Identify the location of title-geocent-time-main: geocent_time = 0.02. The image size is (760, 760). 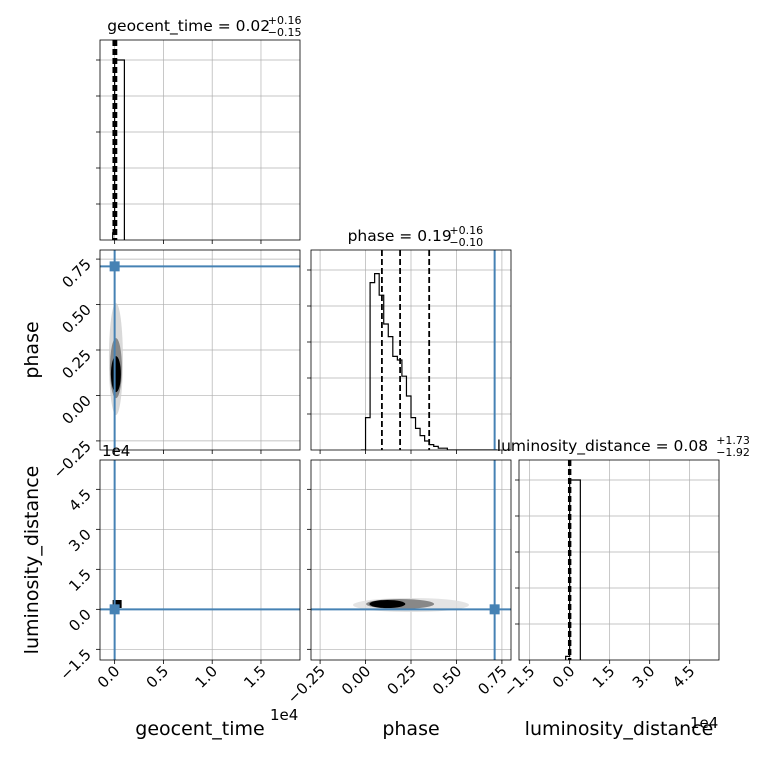
(188, 26).